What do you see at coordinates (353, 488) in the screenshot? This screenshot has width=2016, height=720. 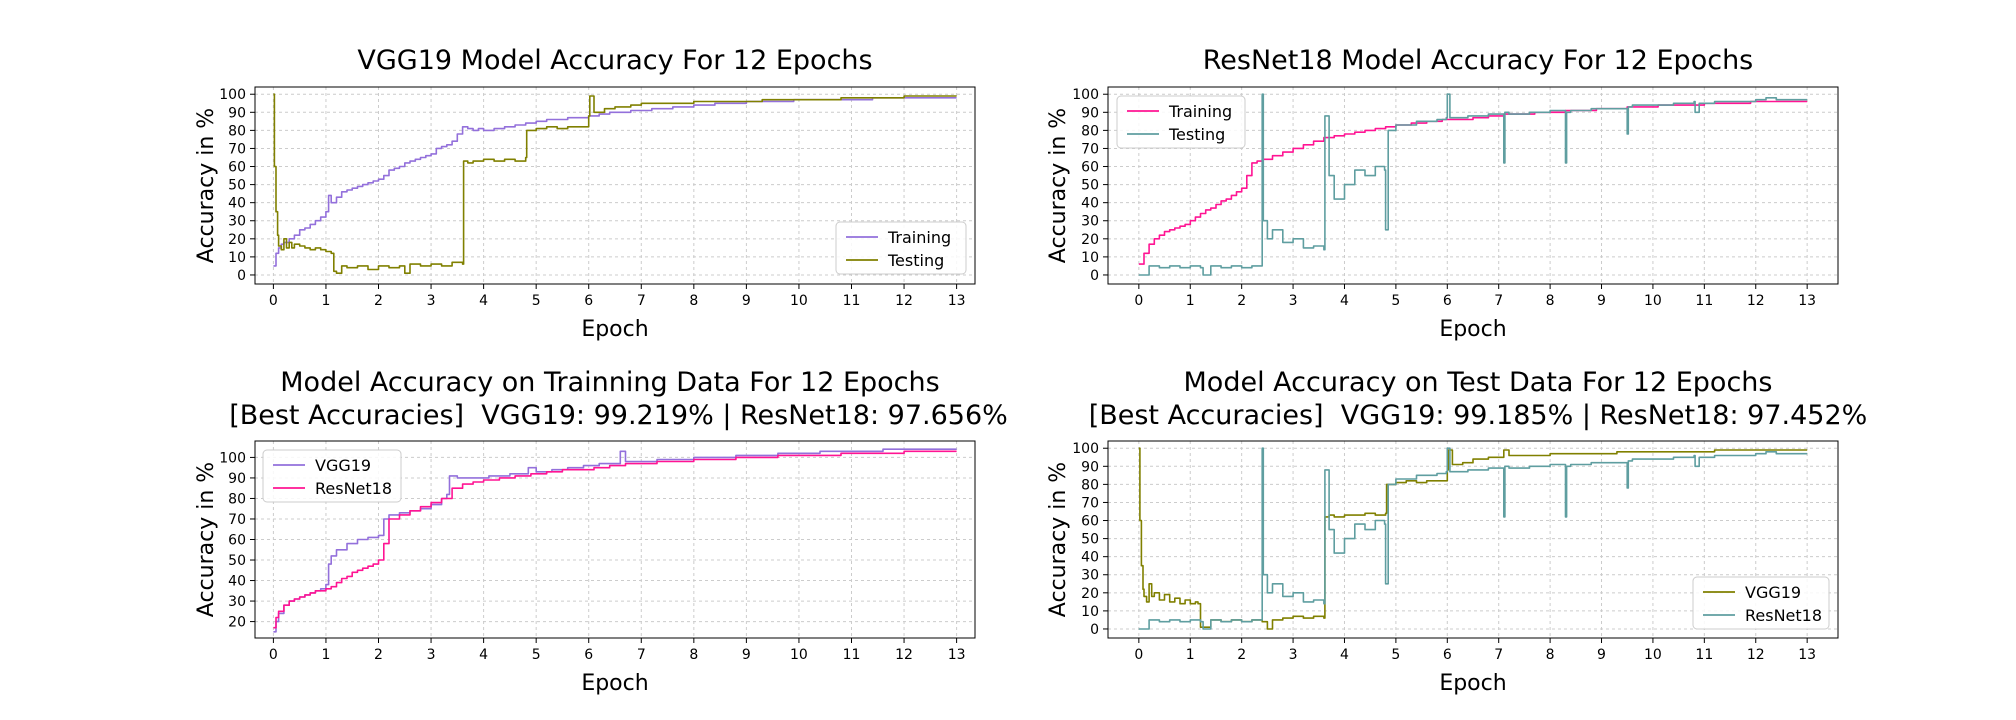 I see `legend-label: ResNet18` at bounding box center [353, 488].